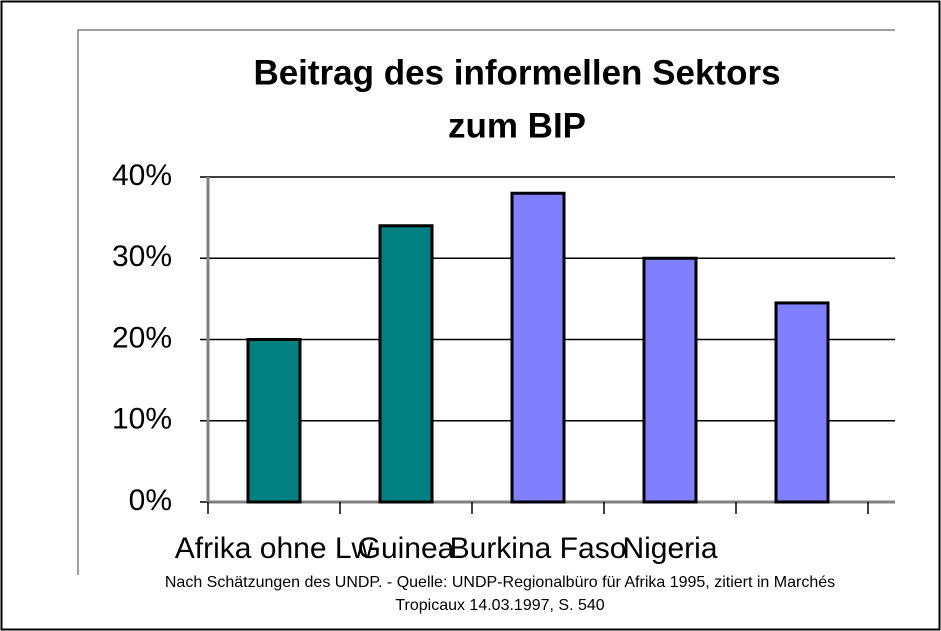 The height and width of the screenshot is (631, 941). What do you see at coordinates (406, 548) in the screenshot?
I see `x-tick-label: Guinea` at bounding box center [406, 548].